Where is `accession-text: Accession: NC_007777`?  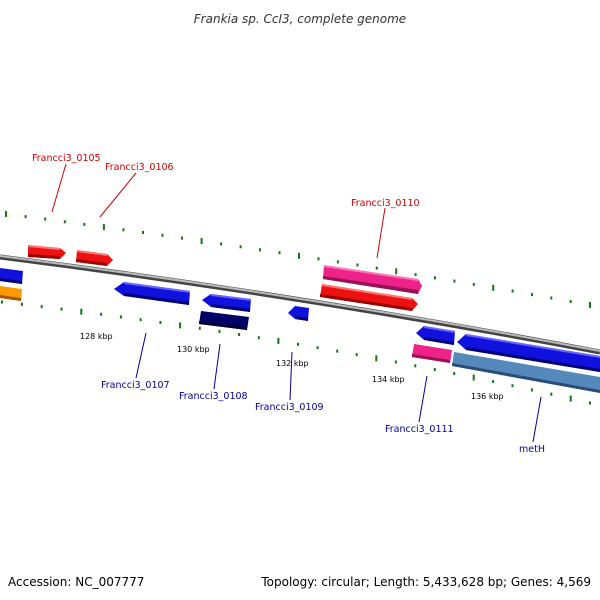 accession-text: Accession: NC_007777 is located at coordinates (76, 582).